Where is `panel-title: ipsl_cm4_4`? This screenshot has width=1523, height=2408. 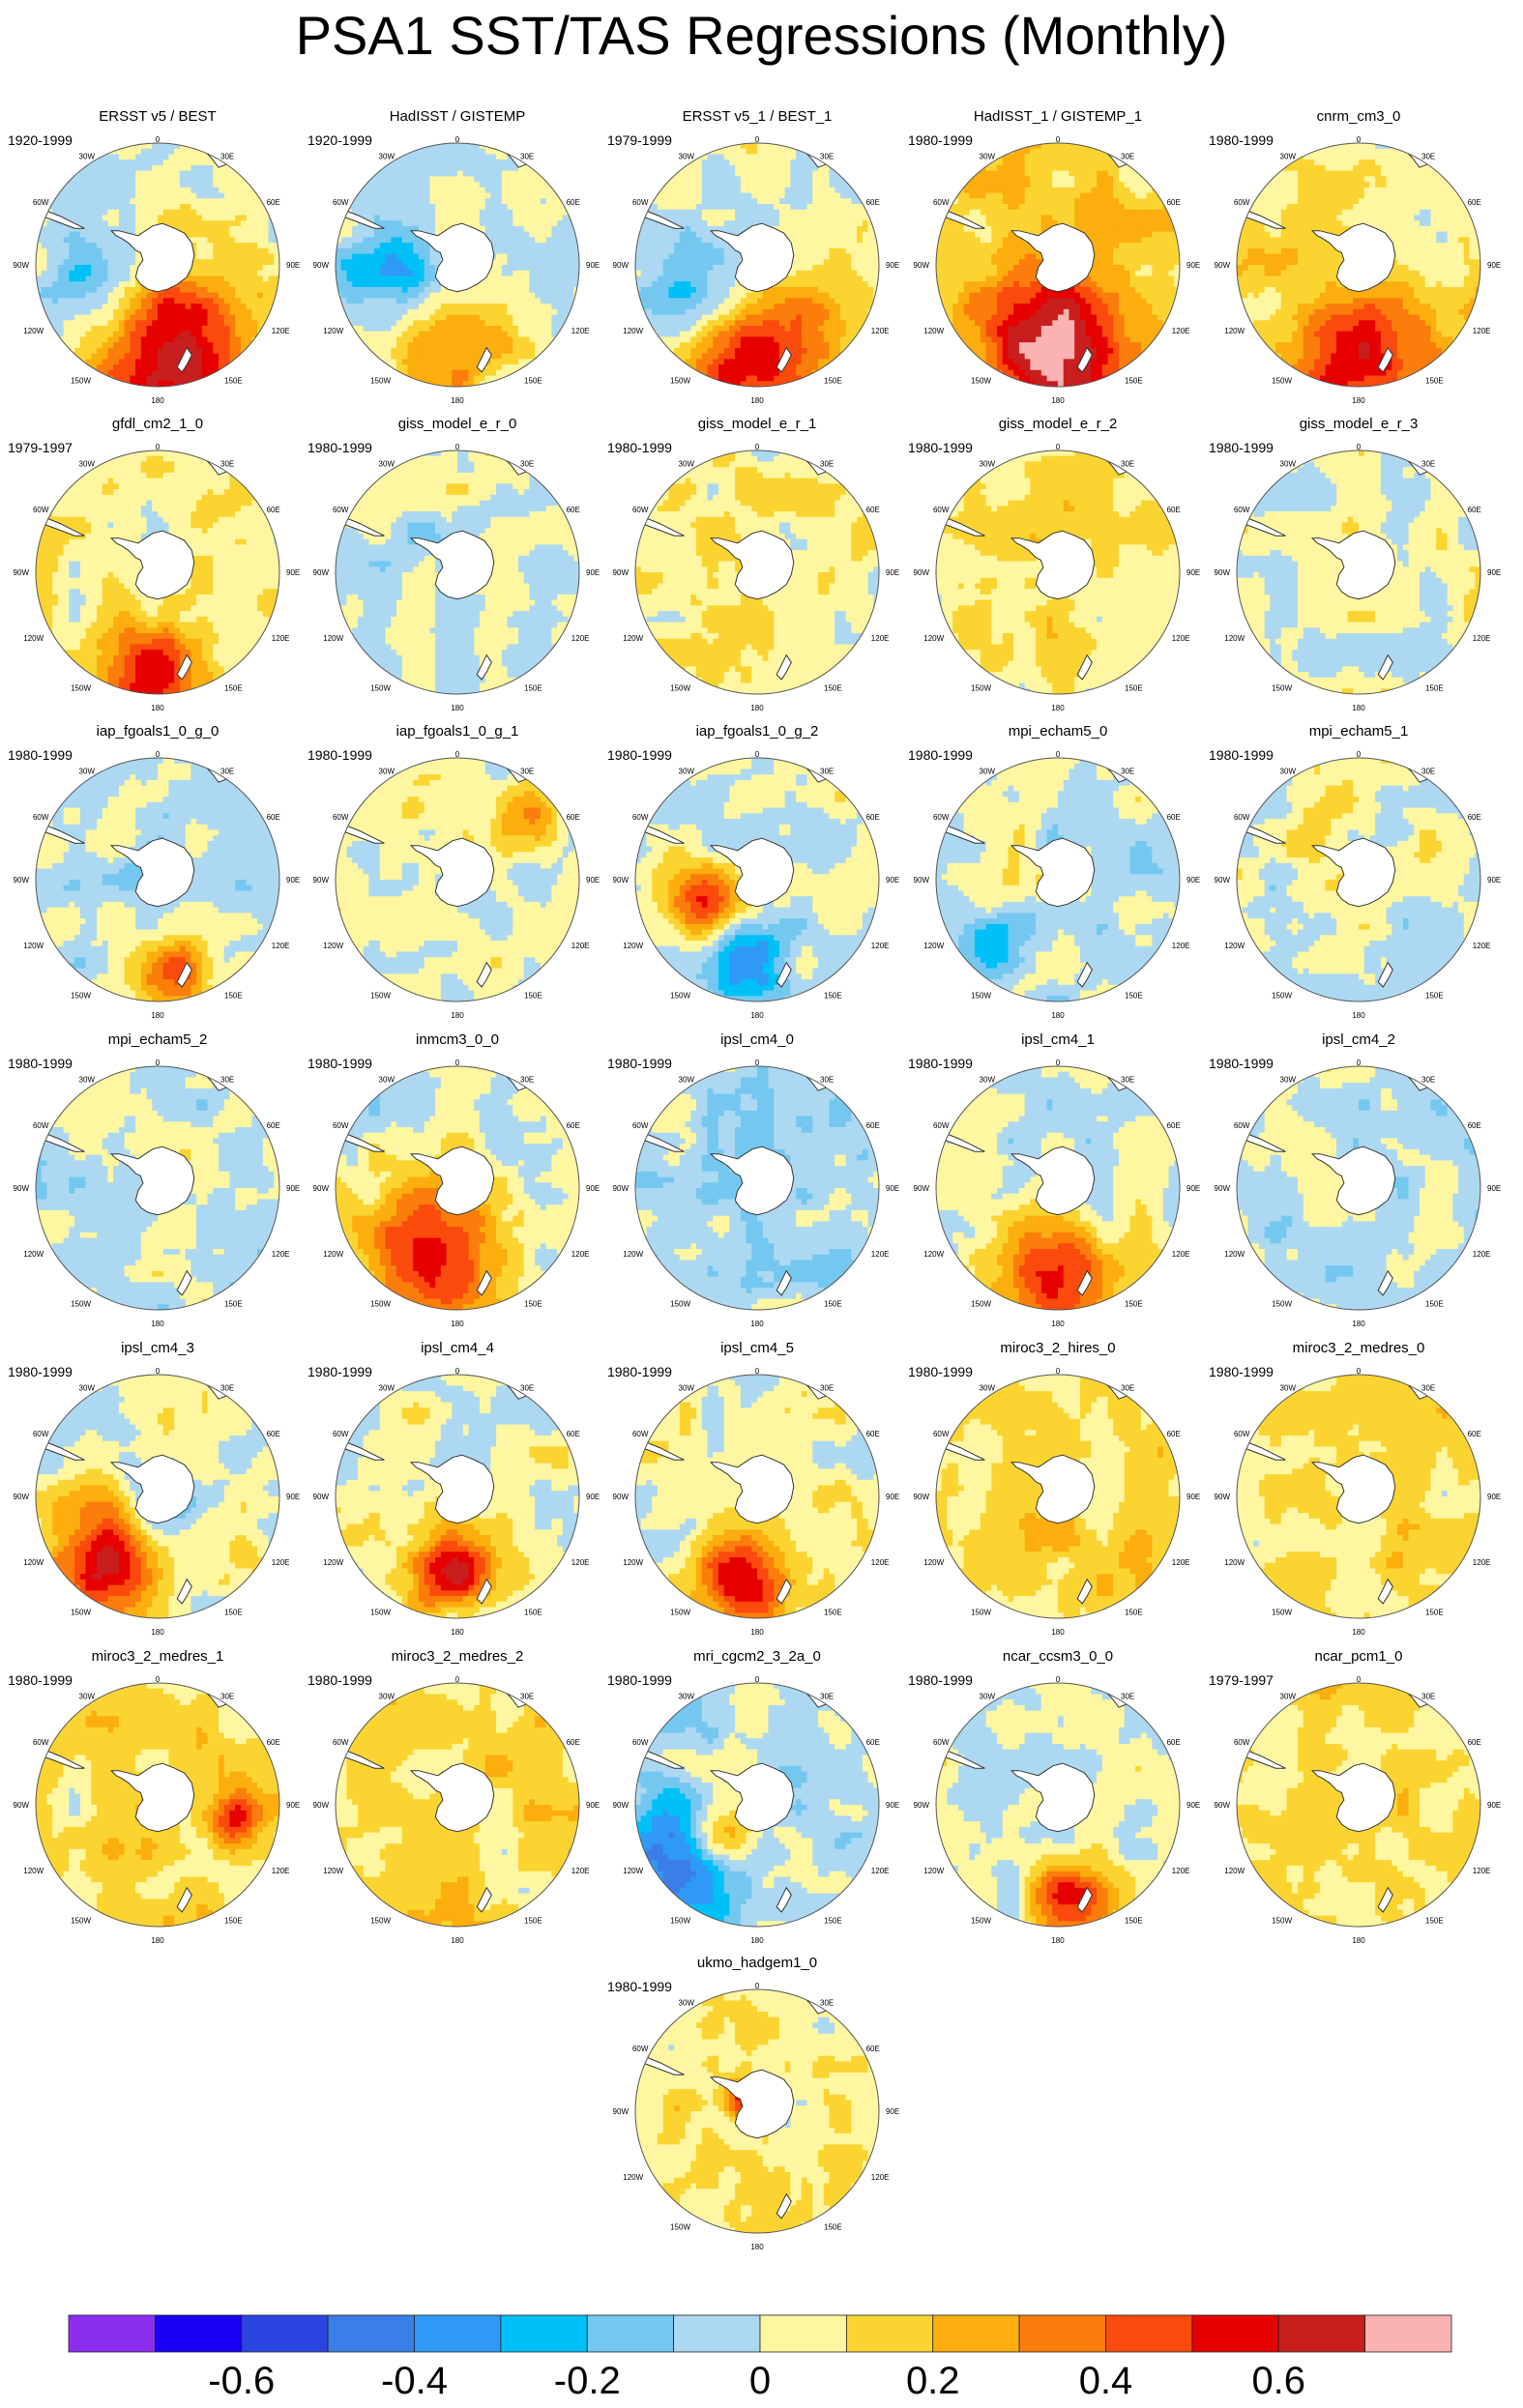
panel-title: ipsl_cm4_4 is located at coordinates (457, 1348).